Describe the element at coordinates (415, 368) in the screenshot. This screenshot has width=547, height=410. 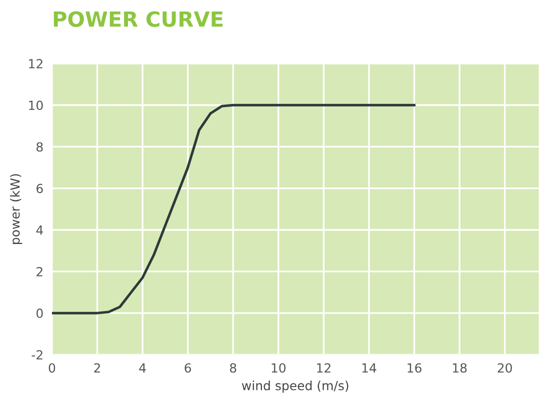
I see `x-tick-label: 16` at that location.